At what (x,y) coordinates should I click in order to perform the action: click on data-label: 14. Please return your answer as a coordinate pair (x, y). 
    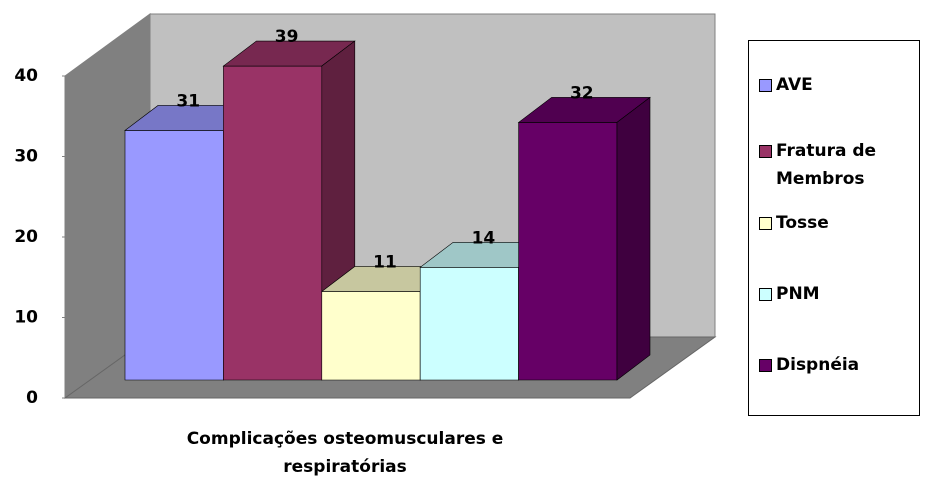
    Looking at the image, I should click on (484, 238).